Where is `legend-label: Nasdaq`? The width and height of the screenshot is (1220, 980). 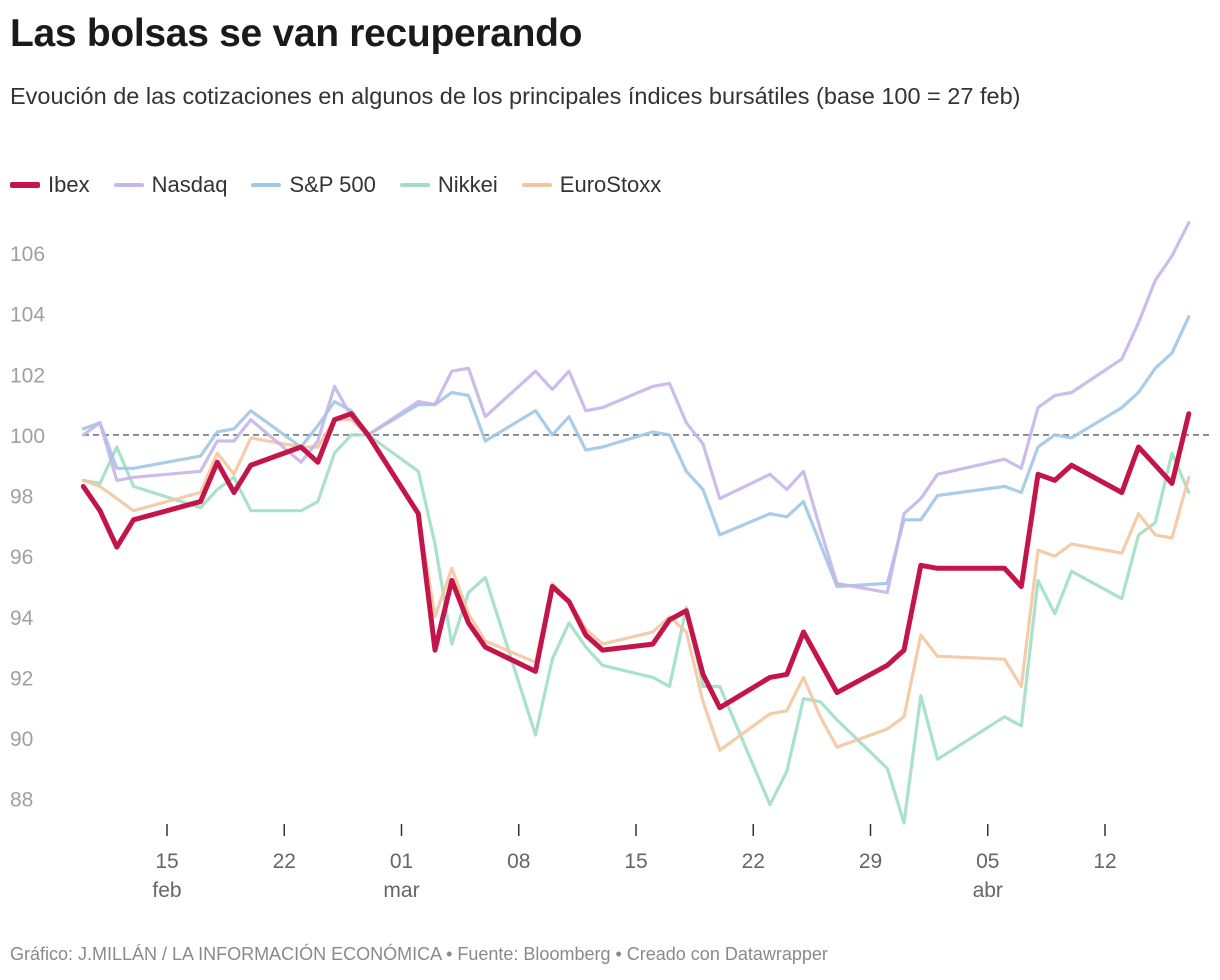 legend-label: Nasdaq is located at coordinates (189, 184).